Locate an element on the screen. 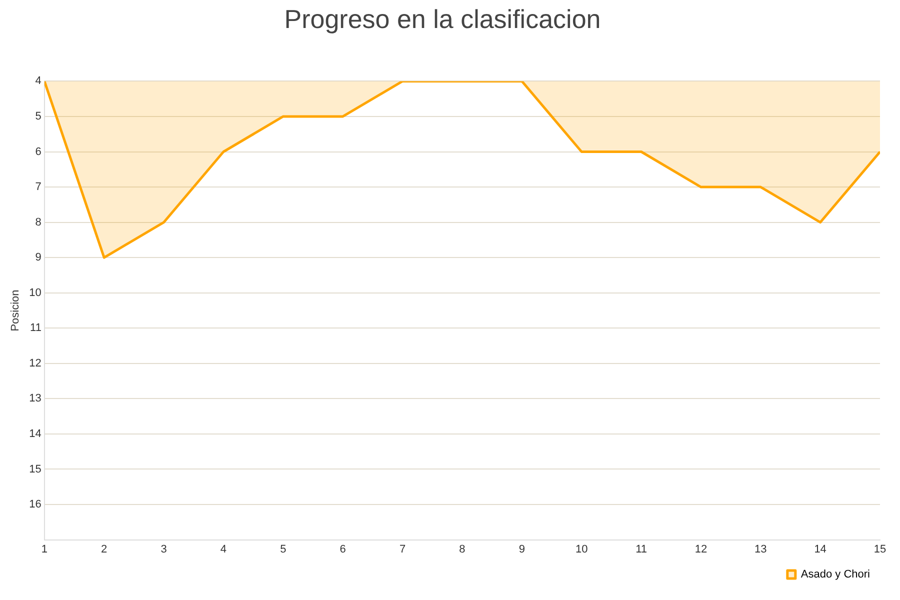 This screenshot has height=600, width=900. y-tick-label: 8 is located at coordinates (38, 222).